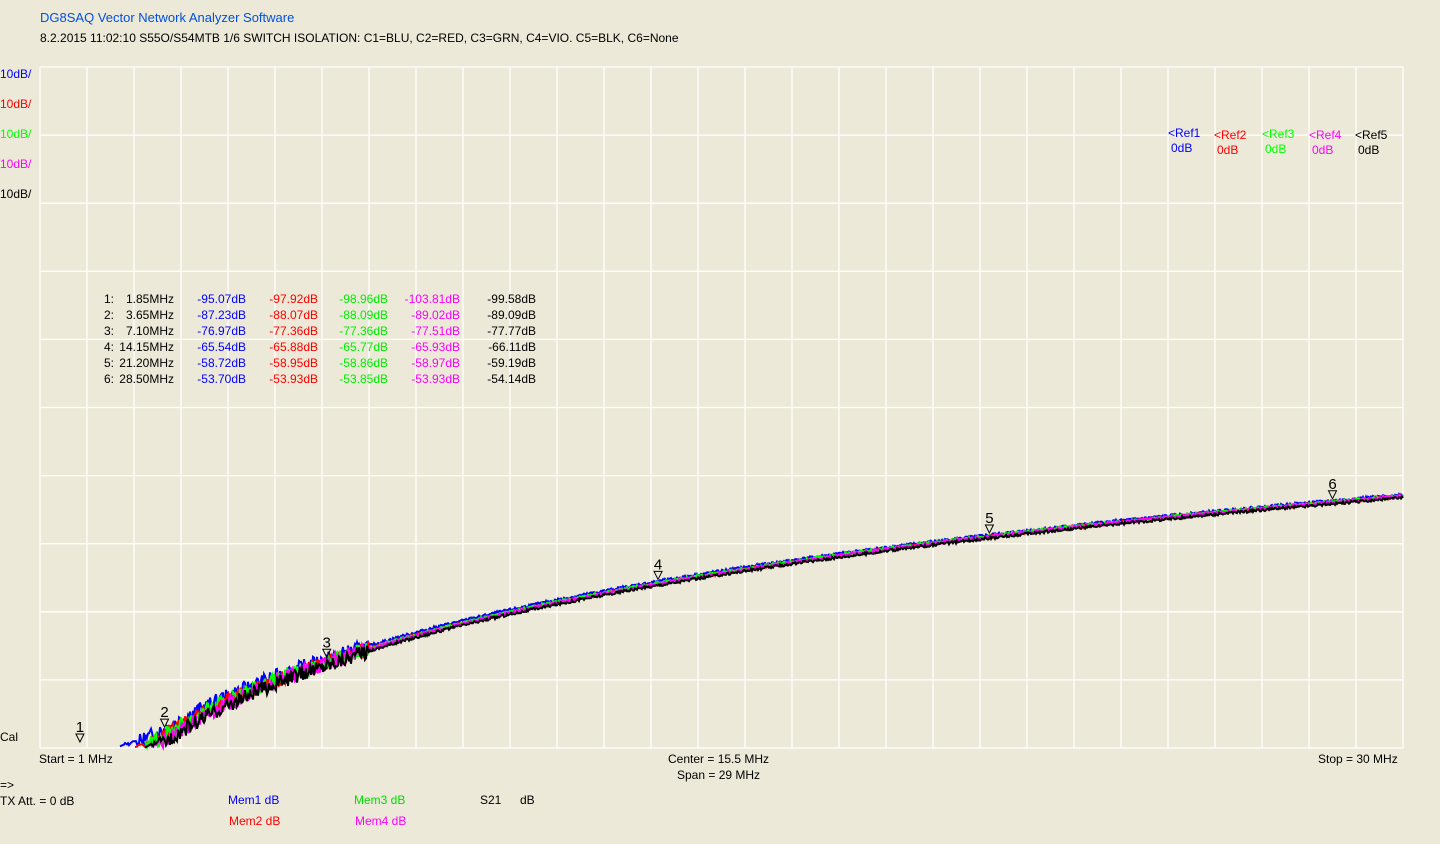 The height and width of the screenshot is (844, 1440). Describe the element at coordinates (1332, 484) in the screenshot. I see `marker-number: 6` at that location.